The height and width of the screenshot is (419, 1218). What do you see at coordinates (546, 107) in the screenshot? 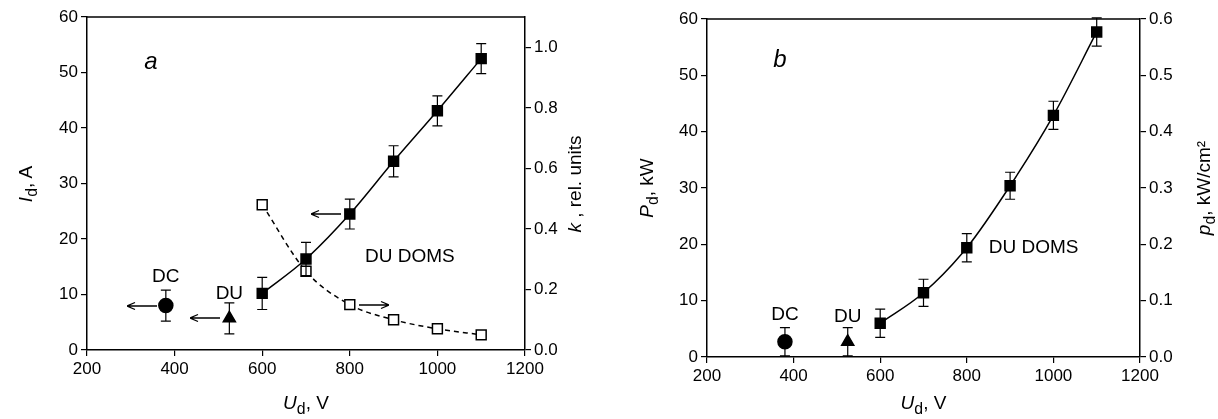
I see `y2-tick-label: 0.8` at bounding box center [546, 107].